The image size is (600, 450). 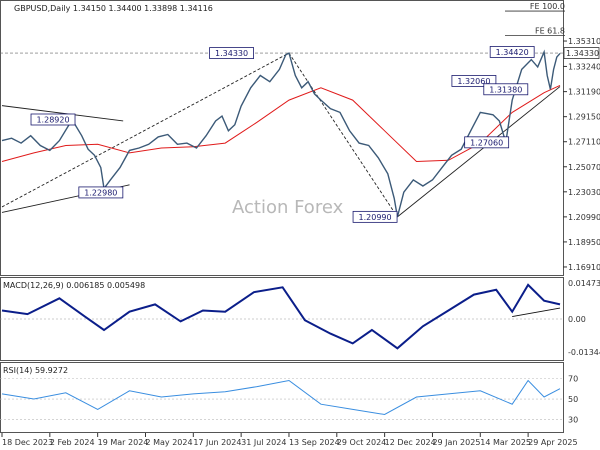 What do you see at coordinates (584, 92) in the screenshot?
I see `y-tick-label: 1.31190` at bounding box center [584, 92].